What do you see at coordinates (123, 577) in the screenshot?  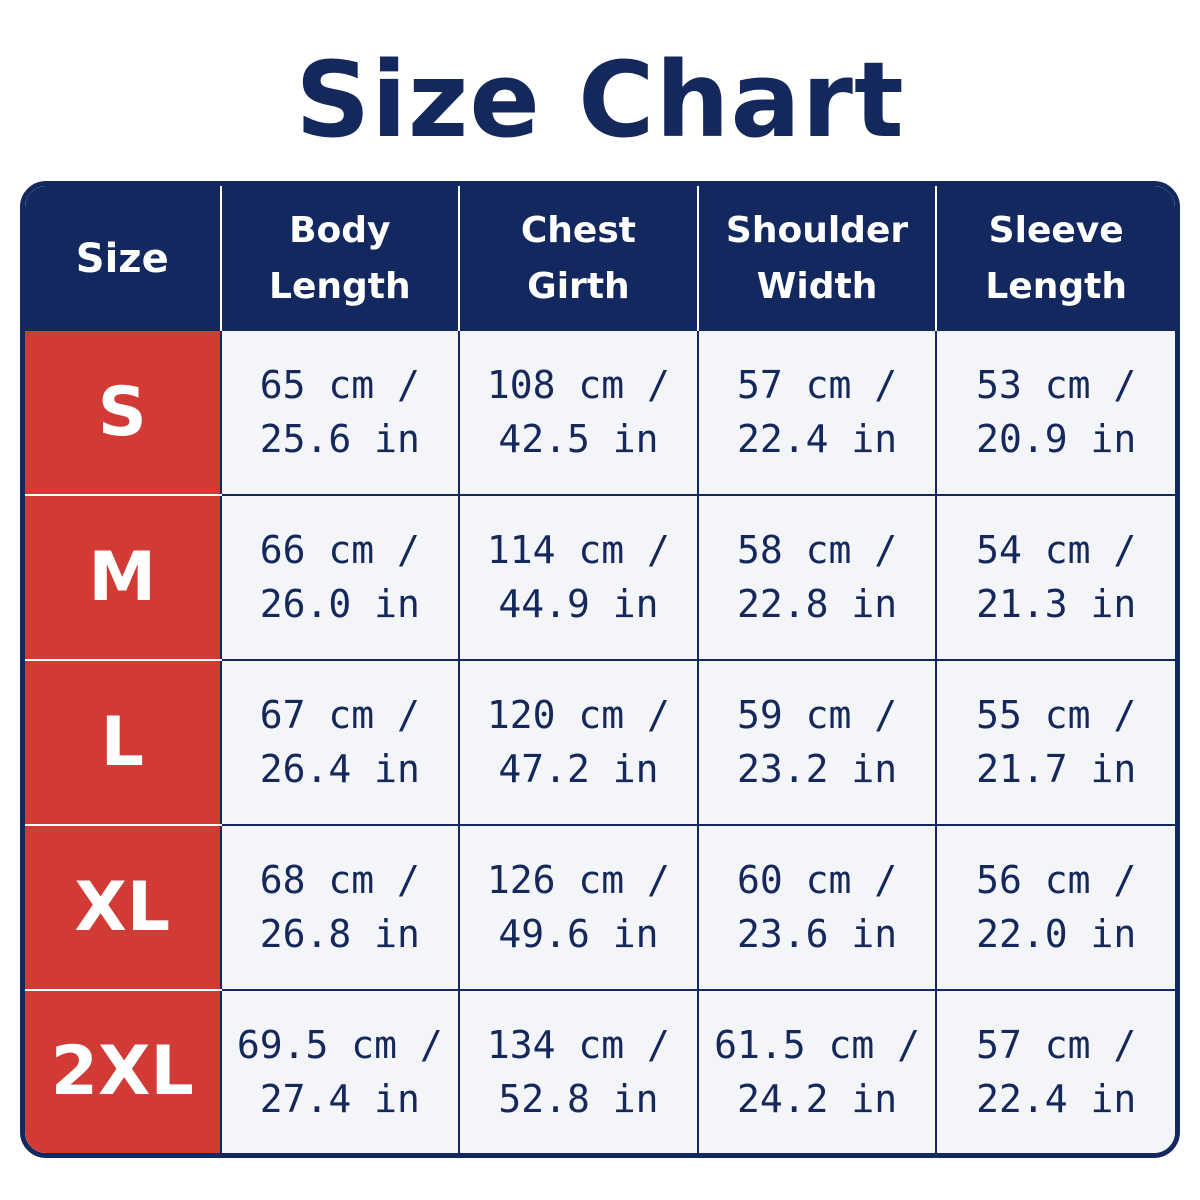 I see `size-label: M` at bounding box center [123, 577].